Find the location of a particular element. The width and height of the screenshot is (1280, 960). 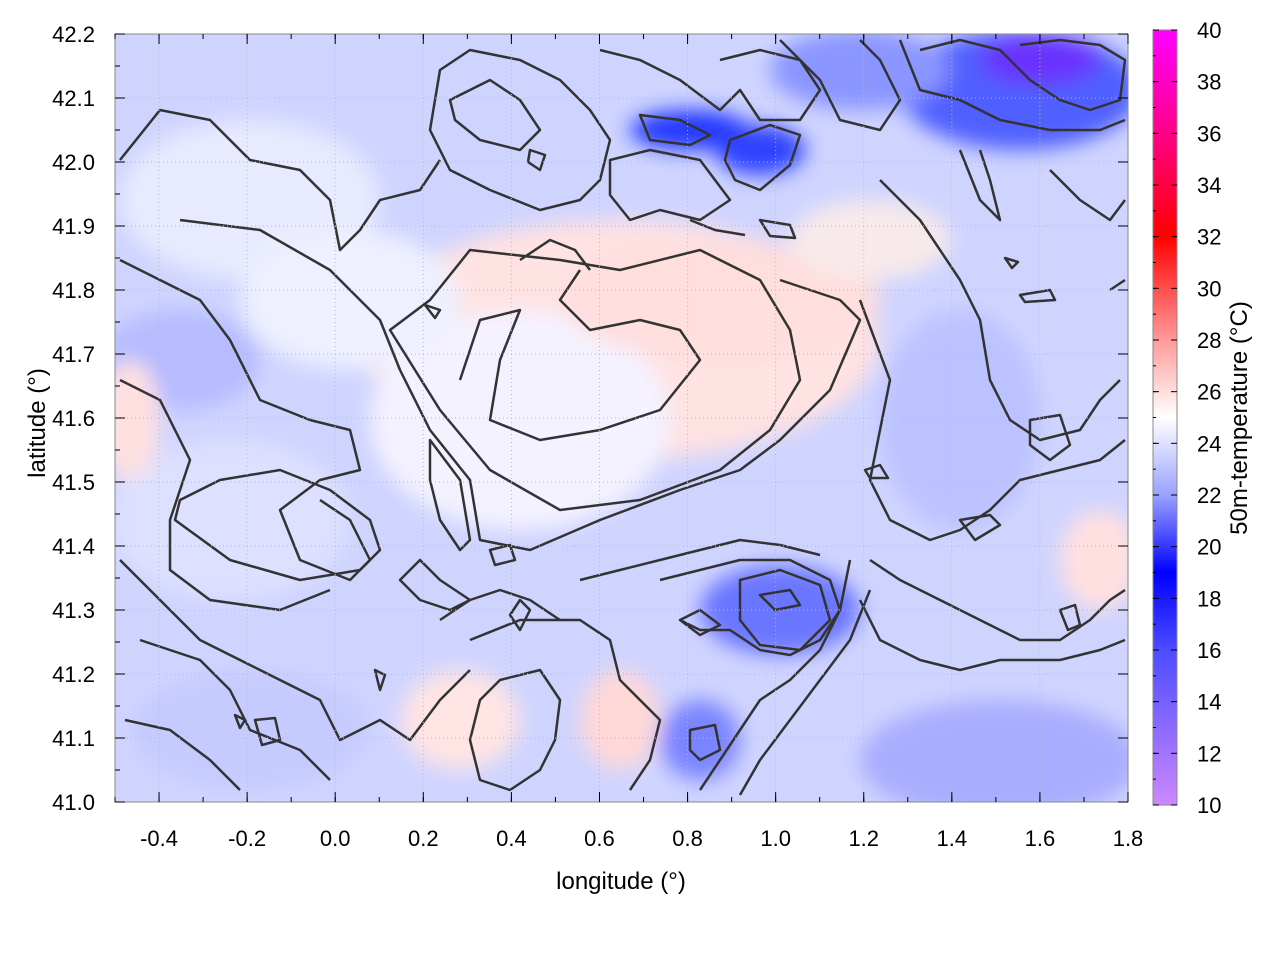

y-tick-label: 41.4 is located at coordinates (73, 546).